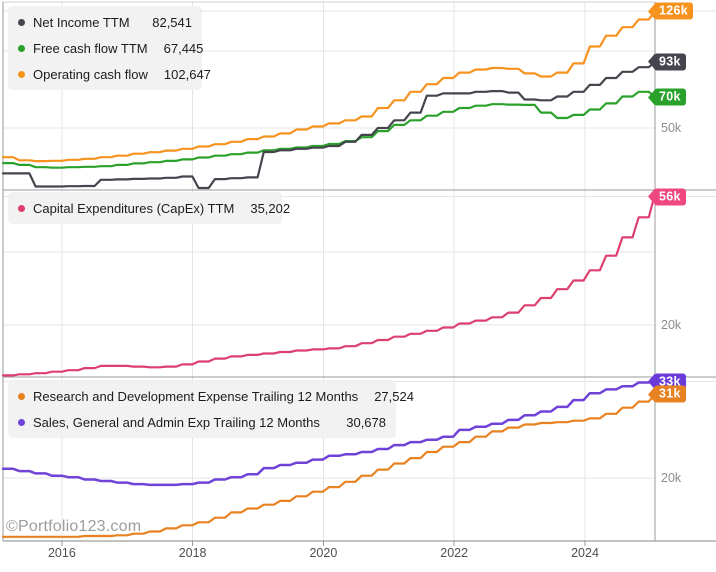  I want to click on legend-item-ocf: Operating cash flow 102,647, so click(109, 74).